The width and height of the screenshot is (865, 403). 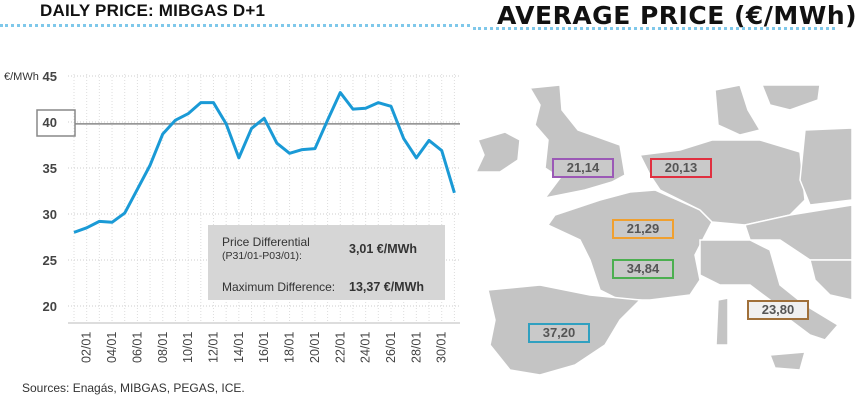 What do you see at coordinates (50, 122) in the screenshot?
I see `y-tick-label: 40` at bounding box center [50, 122].